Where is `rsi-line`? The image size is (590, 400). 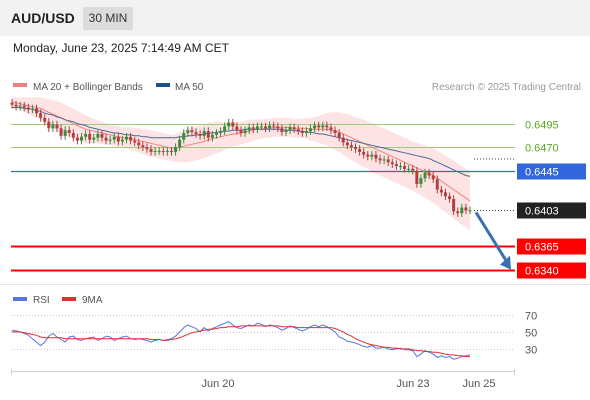
rsi-line is located at coordinates (241, 340).